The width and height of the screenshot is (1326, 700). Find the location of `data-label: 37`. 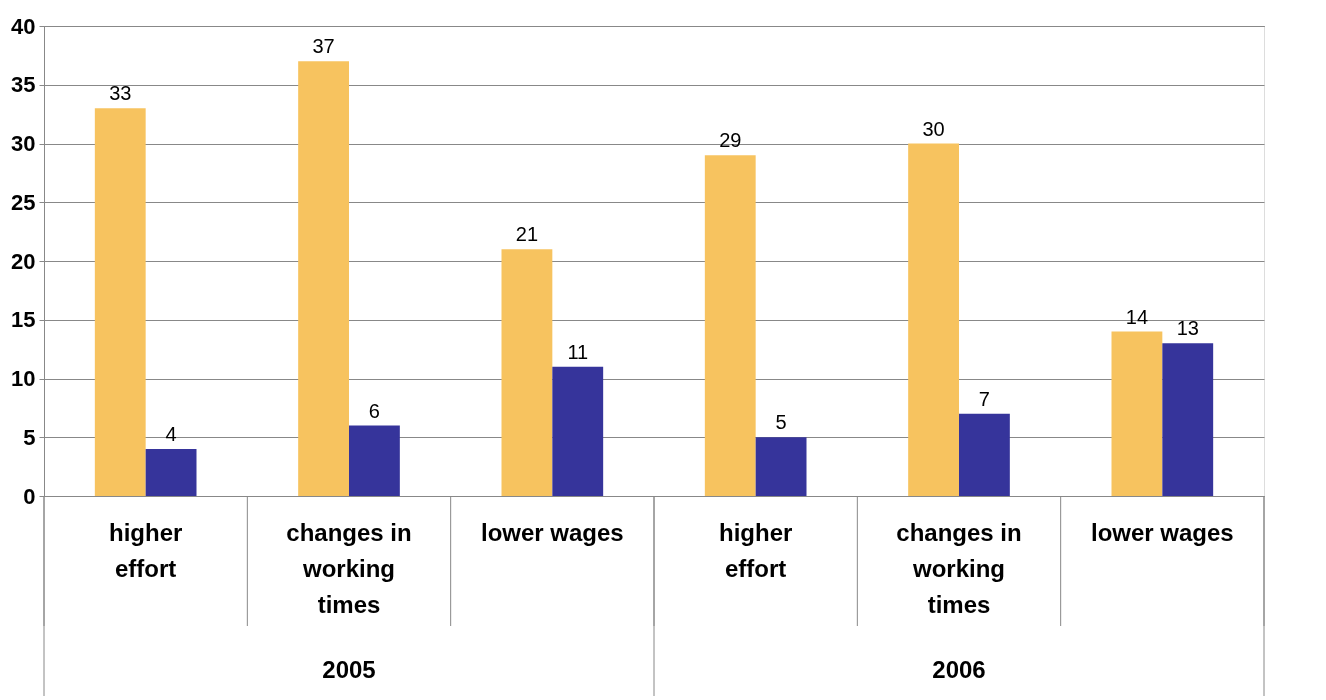

data-label: 37 is located at coordinates (323, 46).